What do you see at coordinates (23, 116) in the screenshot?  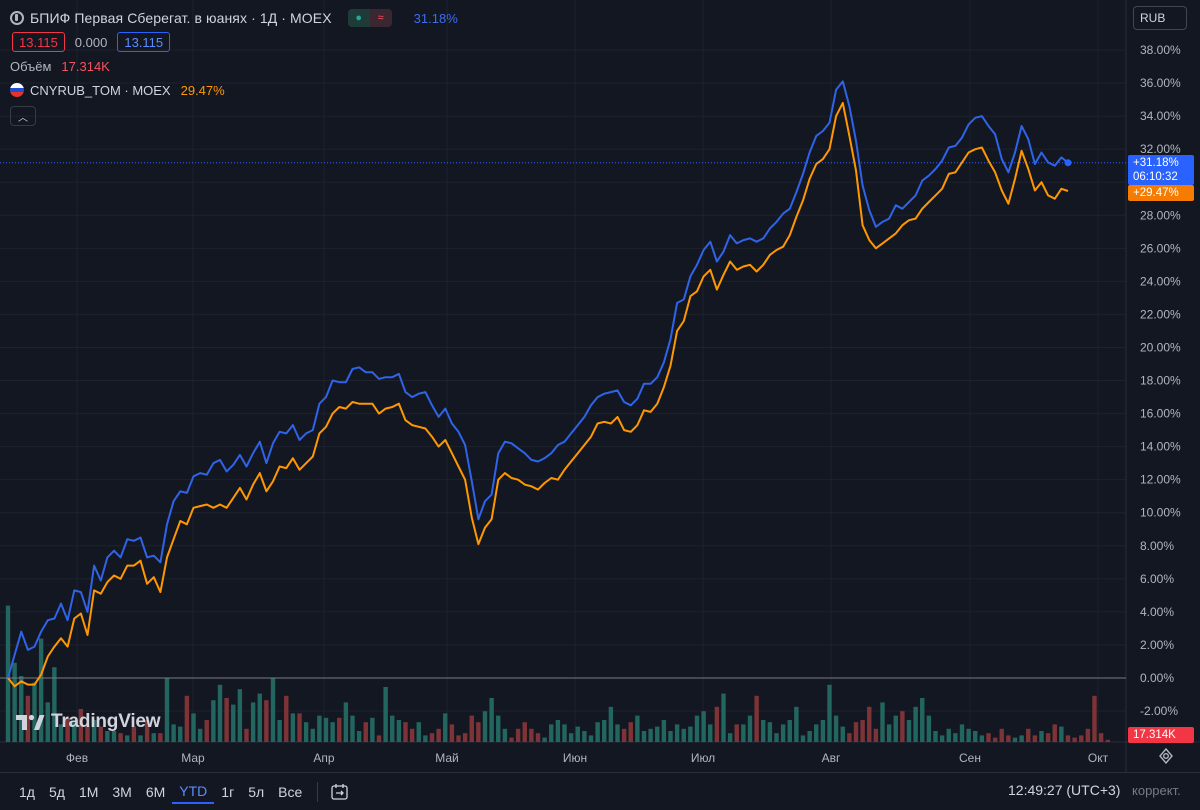 I see `collapse-legend-button: ︿` at bounding box center [23, 116].